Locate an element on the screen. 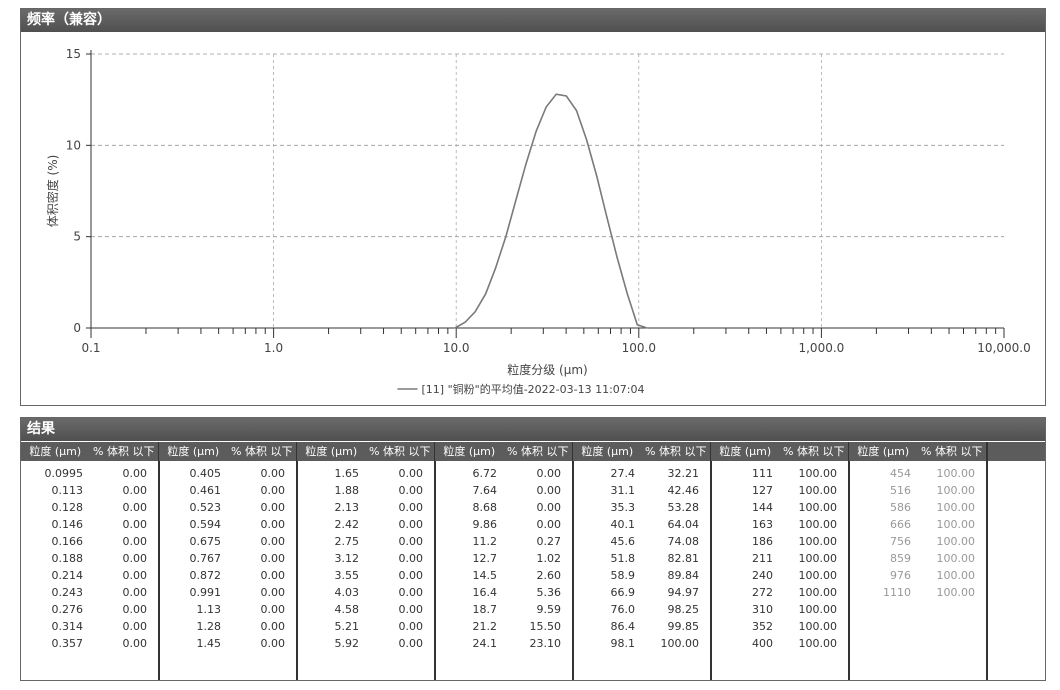  table-row: 0.314 0.00 is located at coordinates (89, 626).